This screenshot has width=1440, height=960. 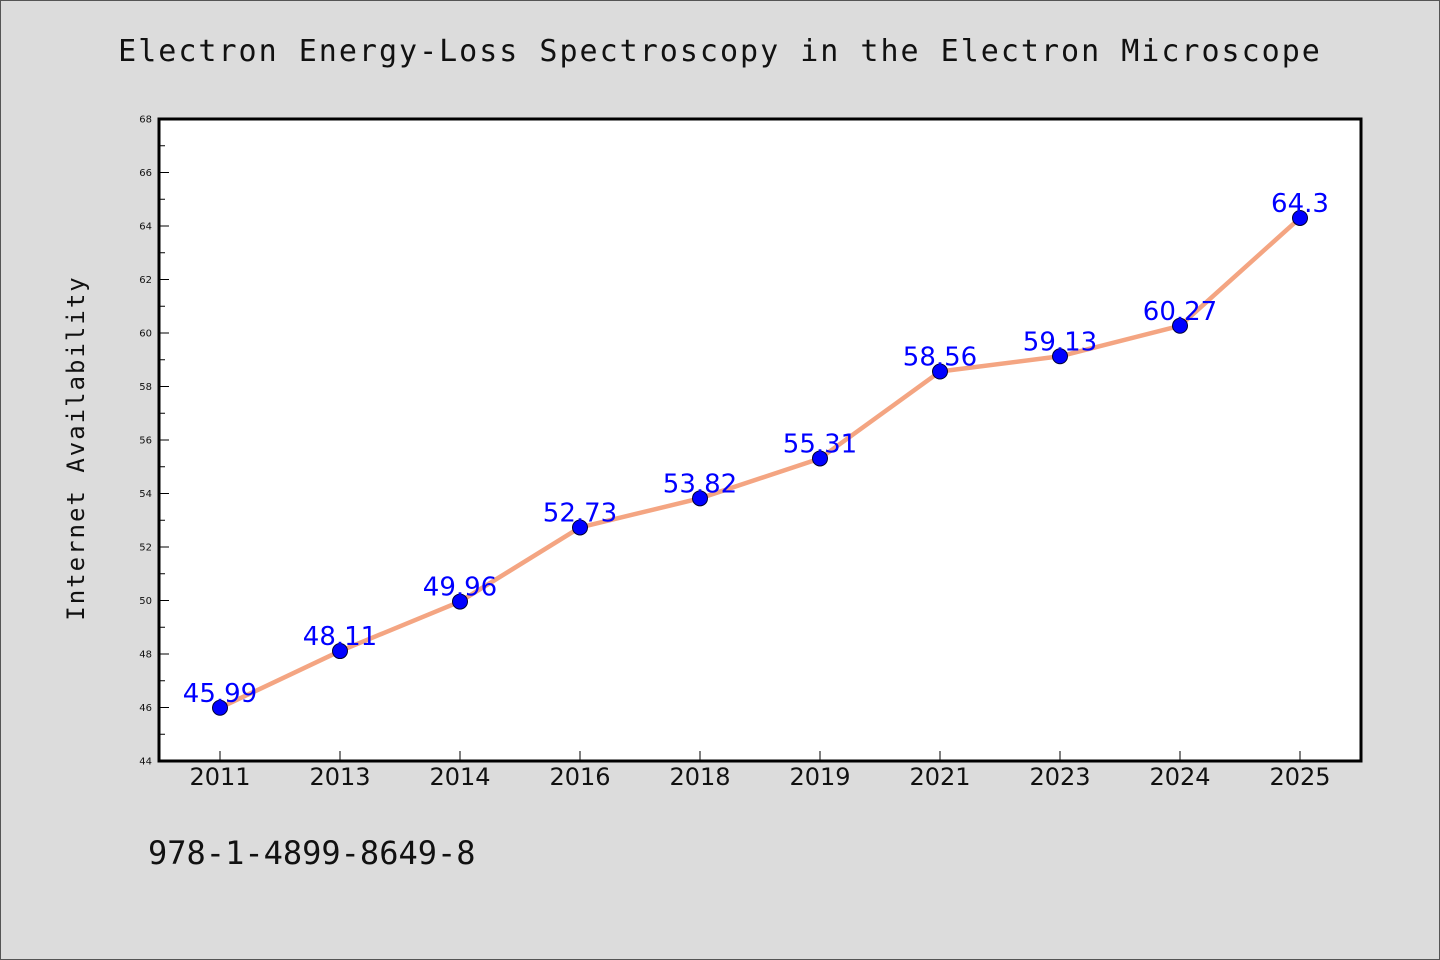 I want to click on data-label: 52.73, so click(x=580, y=513).